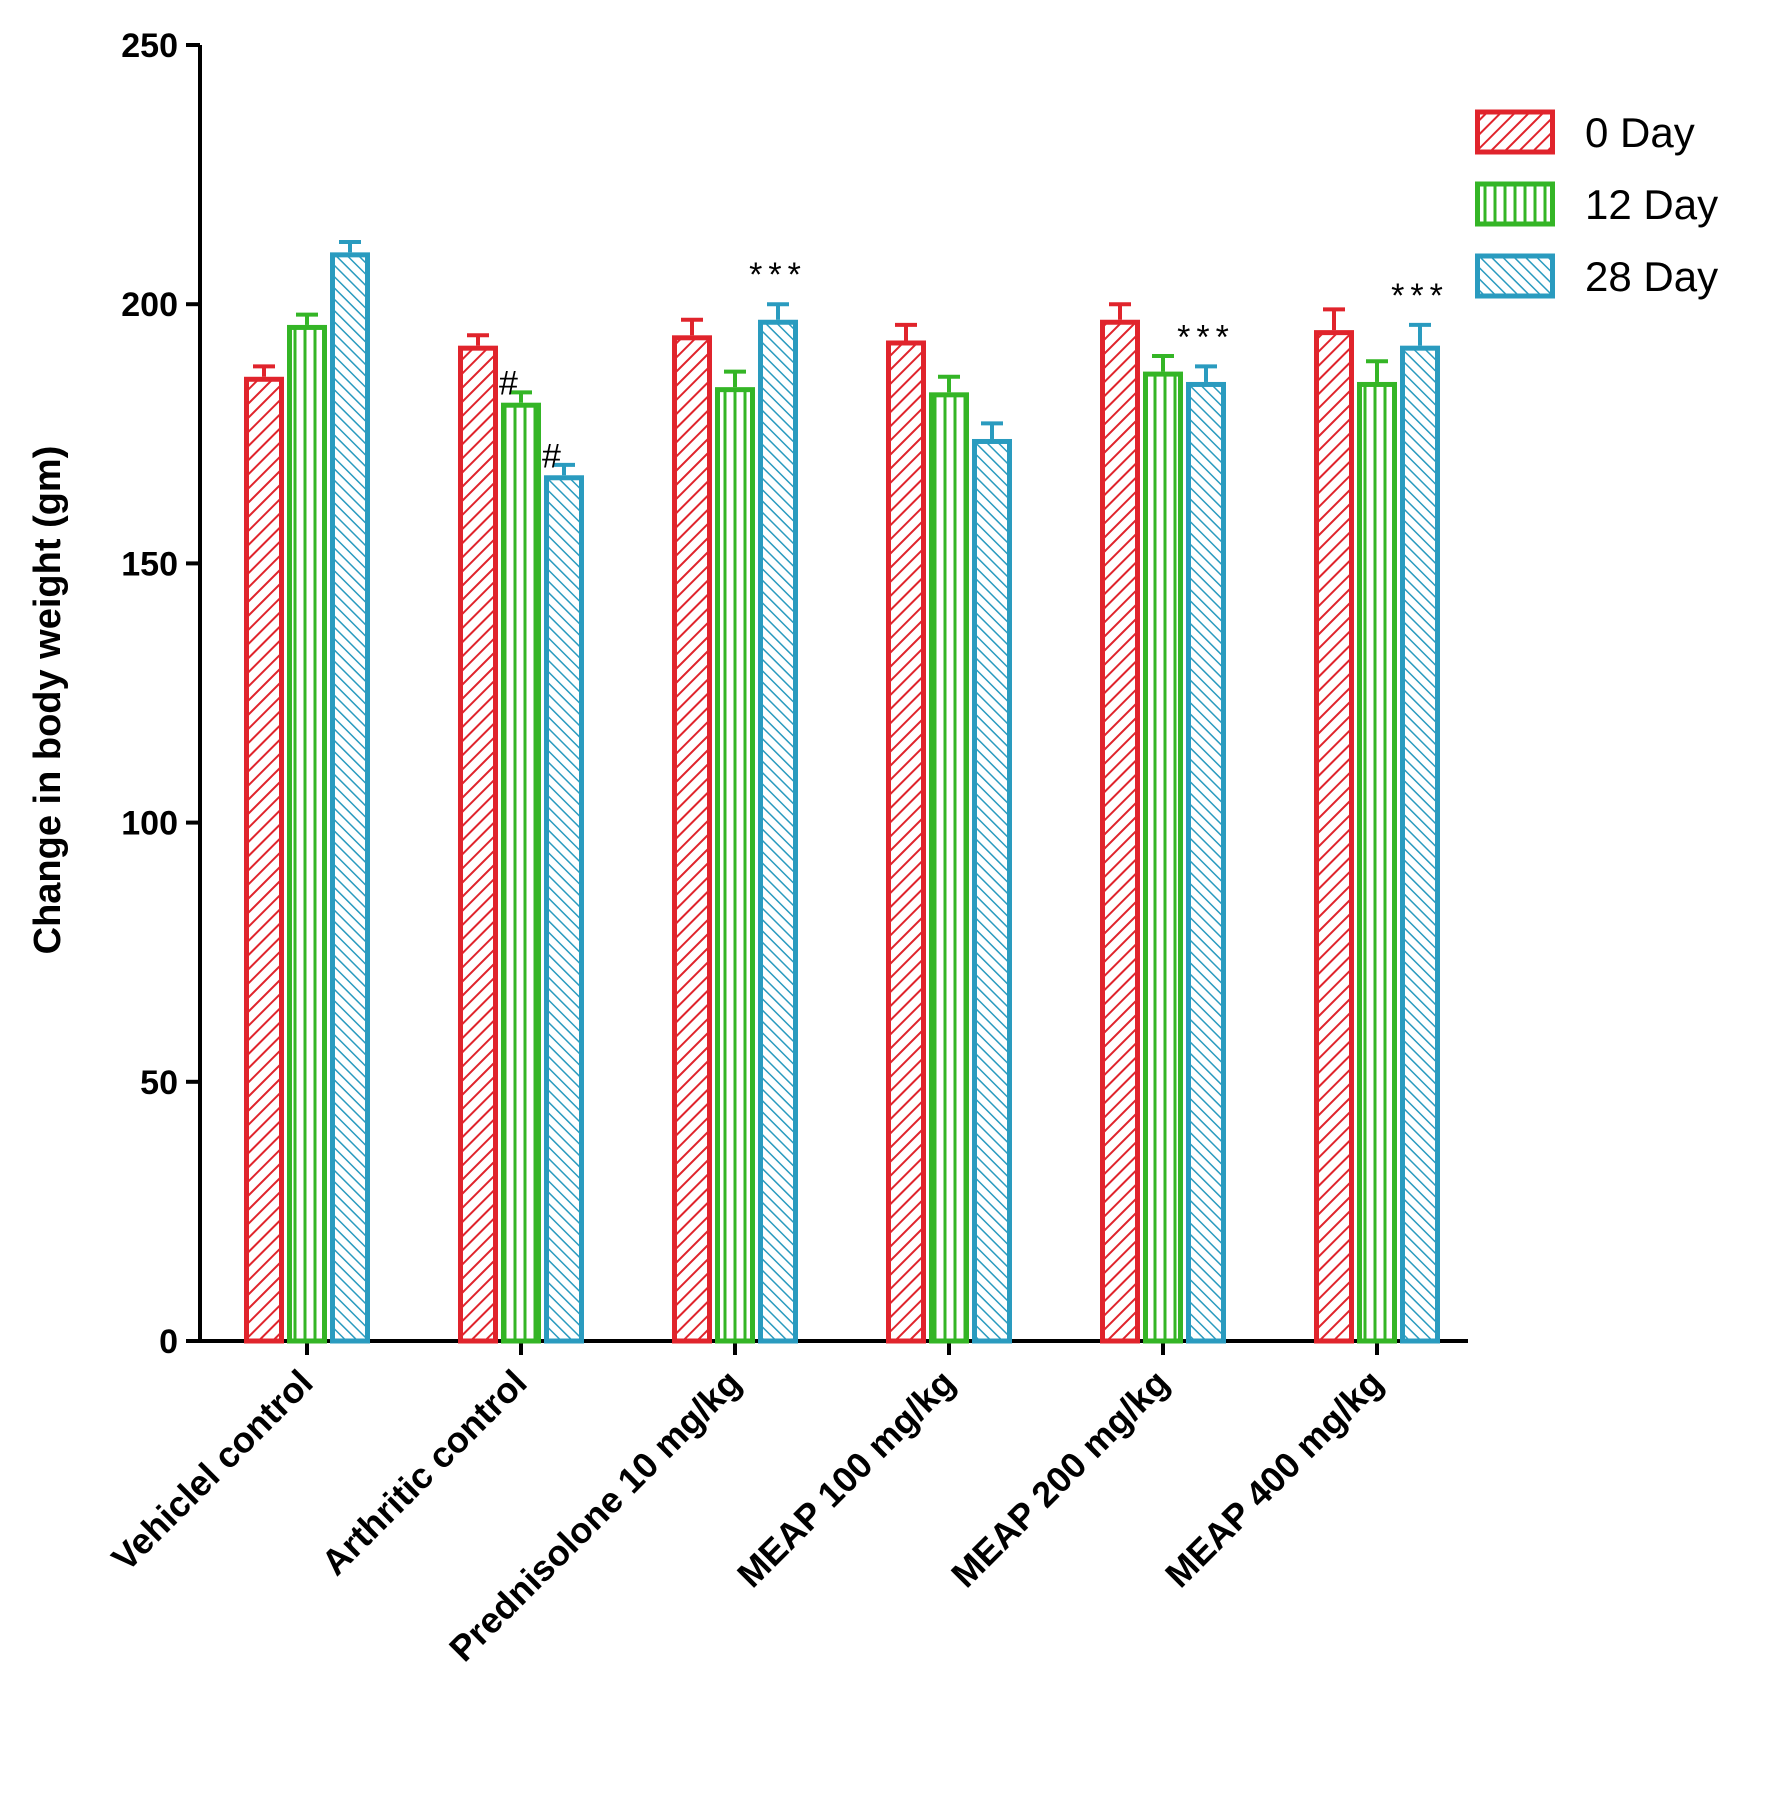 Image resolution: width=1784 pixels, height=1807 pixels. Describe the element at coordinates (833, 1347) in the screenshot. I see `x-axis` at that location.